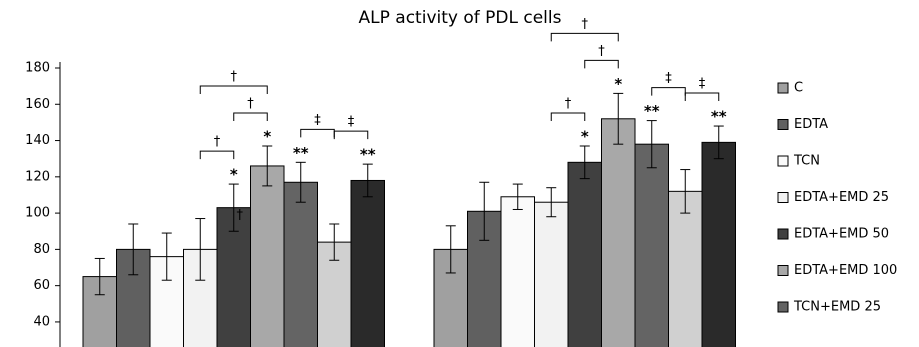 This screenshot has width=919, height=347. I want to click on legend-label: EDTA+EMD 25, so click(841, 197).